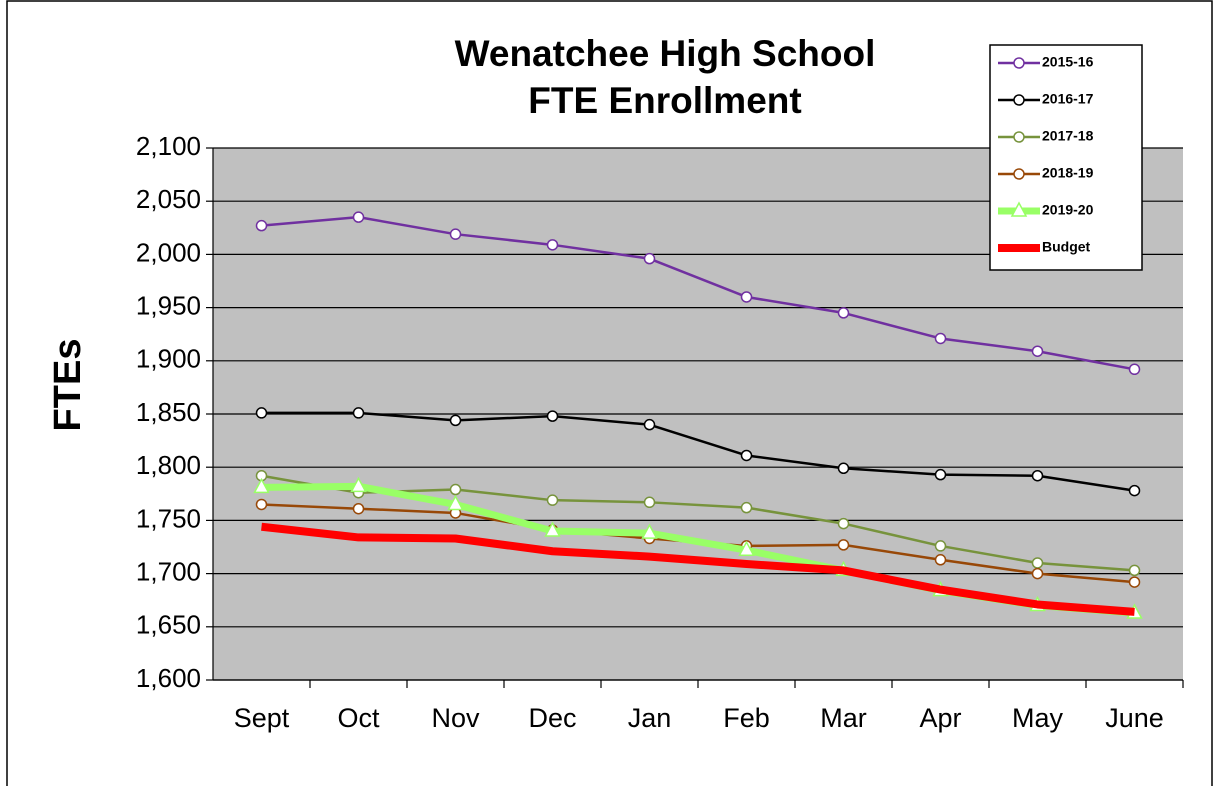 Image resolution: width=1216 pixels, height=786 pixels. What do you see at coordinates (650, 718) in the screenshot?
I see `x-tick-label: Jan` at bounding box center [650, 718].